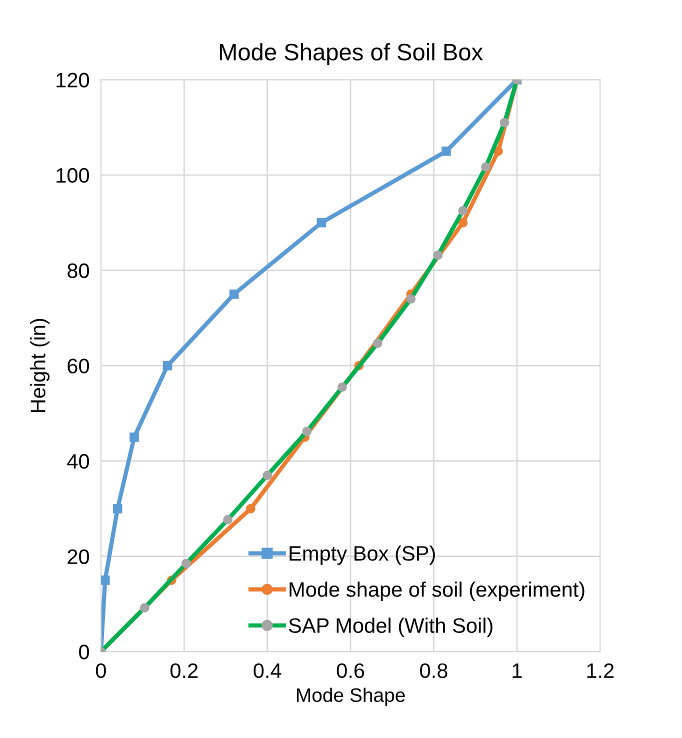  I want to click on chart-title: Mode Shapes of Soil Box, so click(351, 54).